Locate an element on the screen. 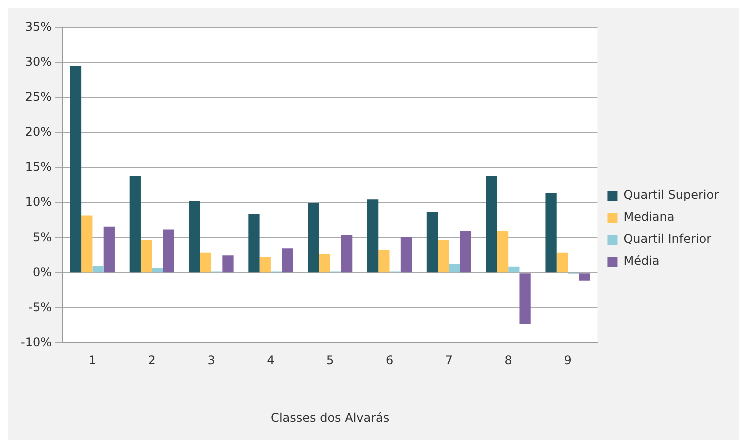 Image resolution: width=747 pixels, height=448 pixels. x-axis-title: Classes dos Alvarás is located at coordinates (330, 417).